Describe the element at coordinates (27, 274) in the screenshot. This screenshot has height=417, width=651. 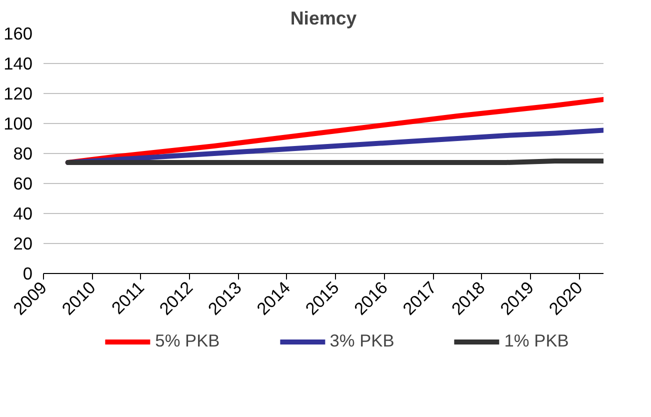
I see `y-tick-label: 0` at that location.